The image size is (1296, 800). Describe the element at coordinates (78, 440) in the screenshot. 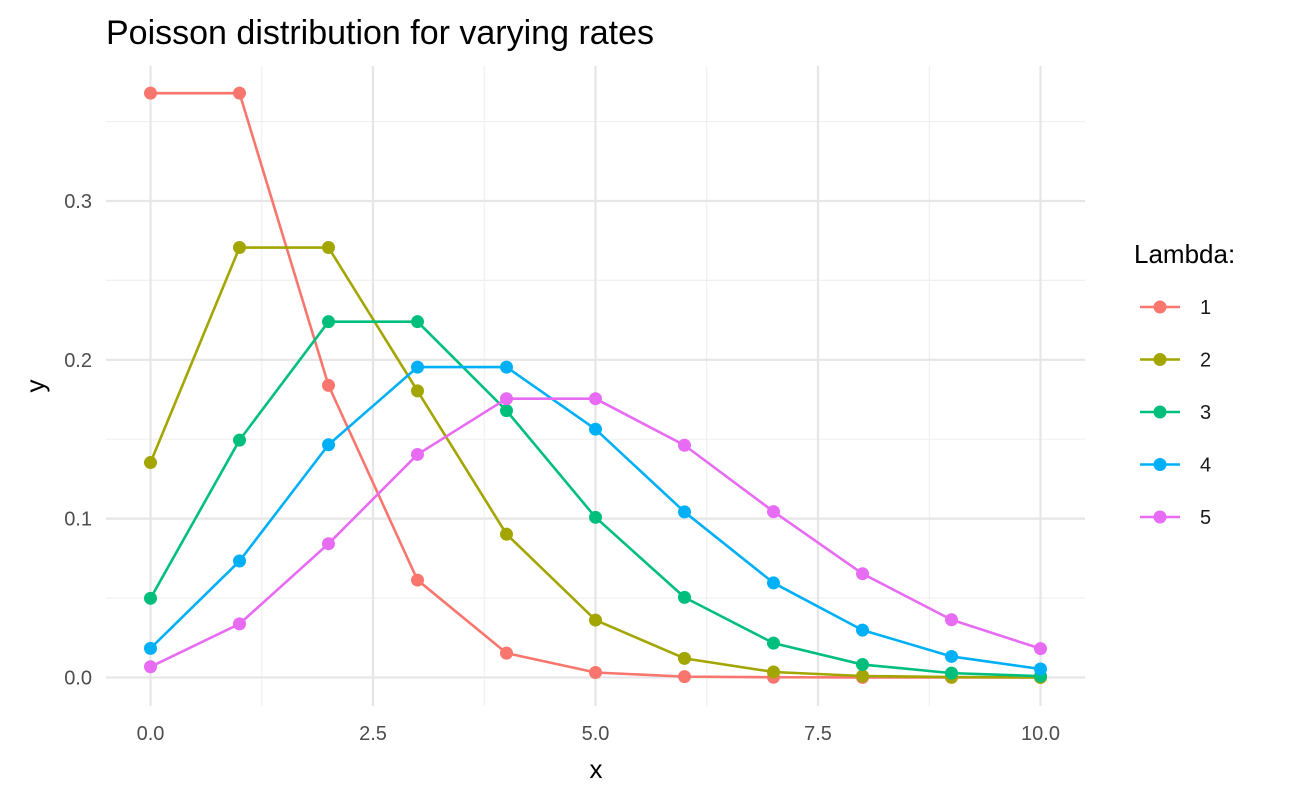

I see `y-tick-labels: 0.0 0.1 0.2 0.3` at that location.